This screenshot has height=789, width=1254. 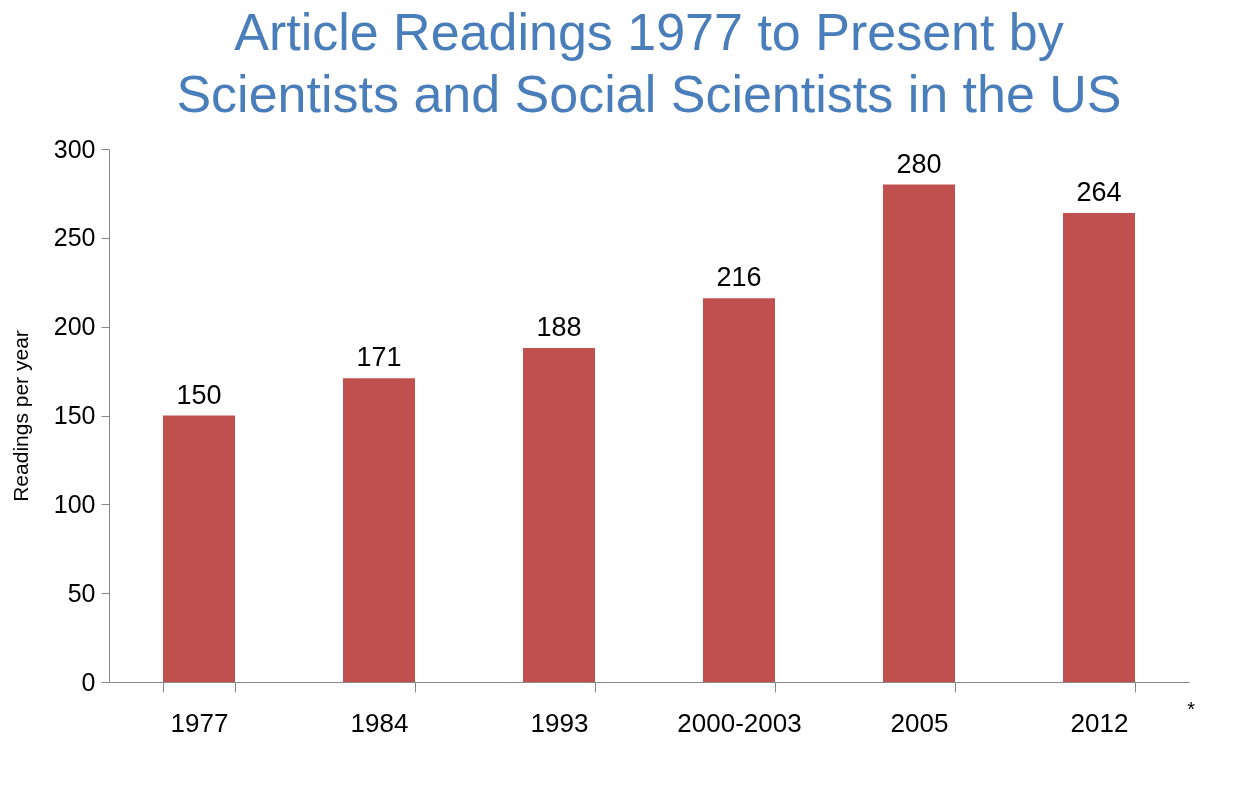 I want to click on y-axis-title: Readings per year, so click(x=20, y=416).